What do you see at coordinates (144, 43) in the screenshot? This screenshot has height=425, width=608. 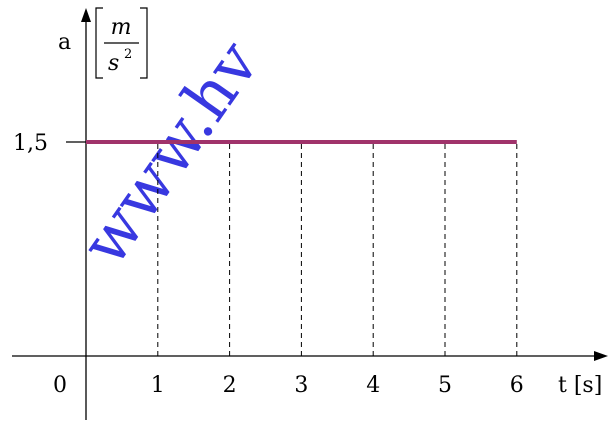 I see `y-unit-right-bracket` at bounding box center [144, 43].